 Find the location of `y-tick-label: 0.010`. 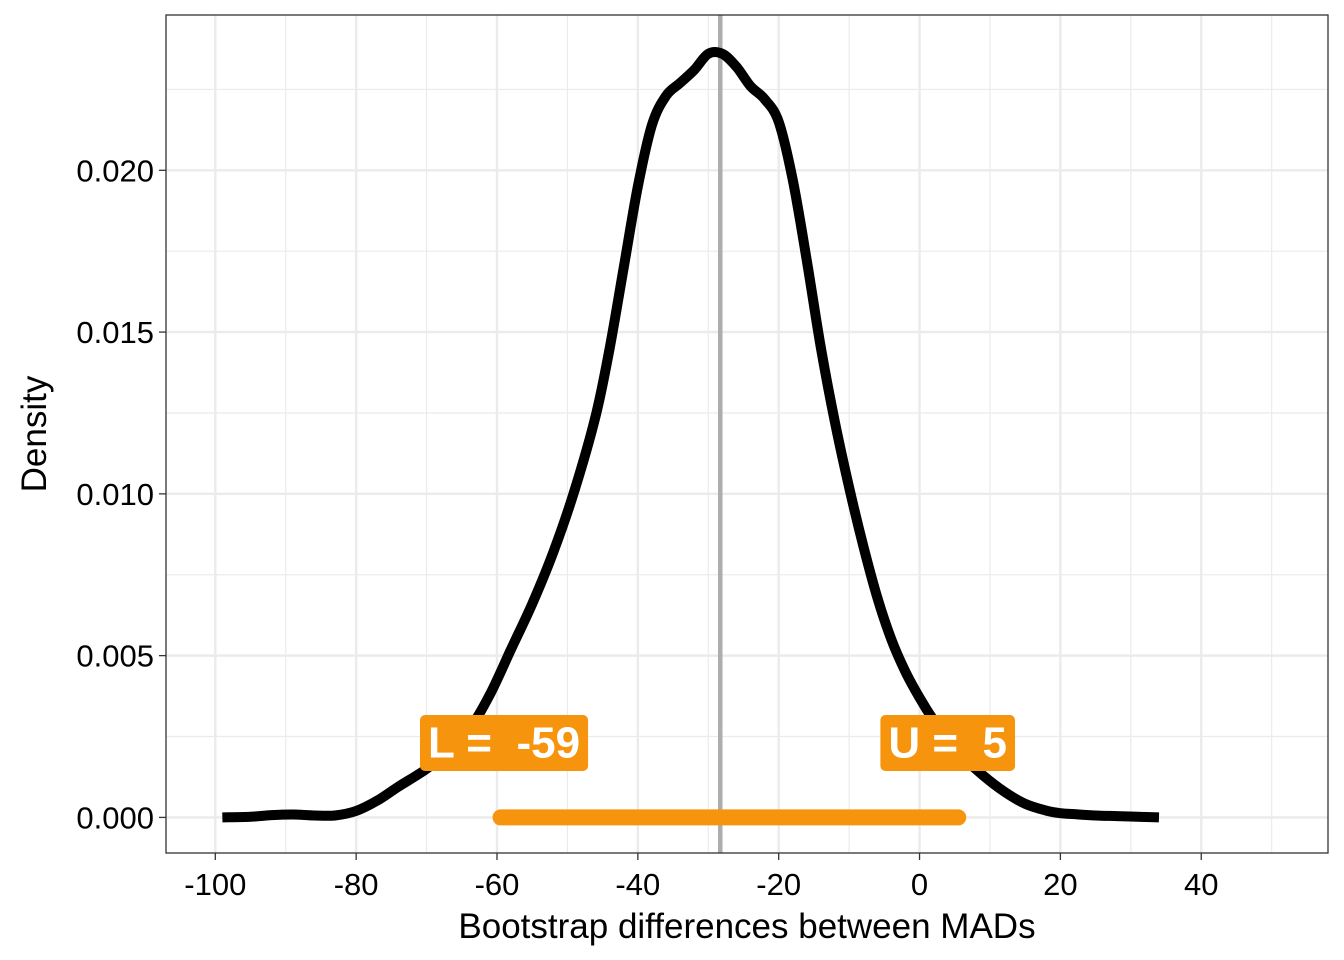

y-tick-label: 0.010 is located at coordinates (115, 494).